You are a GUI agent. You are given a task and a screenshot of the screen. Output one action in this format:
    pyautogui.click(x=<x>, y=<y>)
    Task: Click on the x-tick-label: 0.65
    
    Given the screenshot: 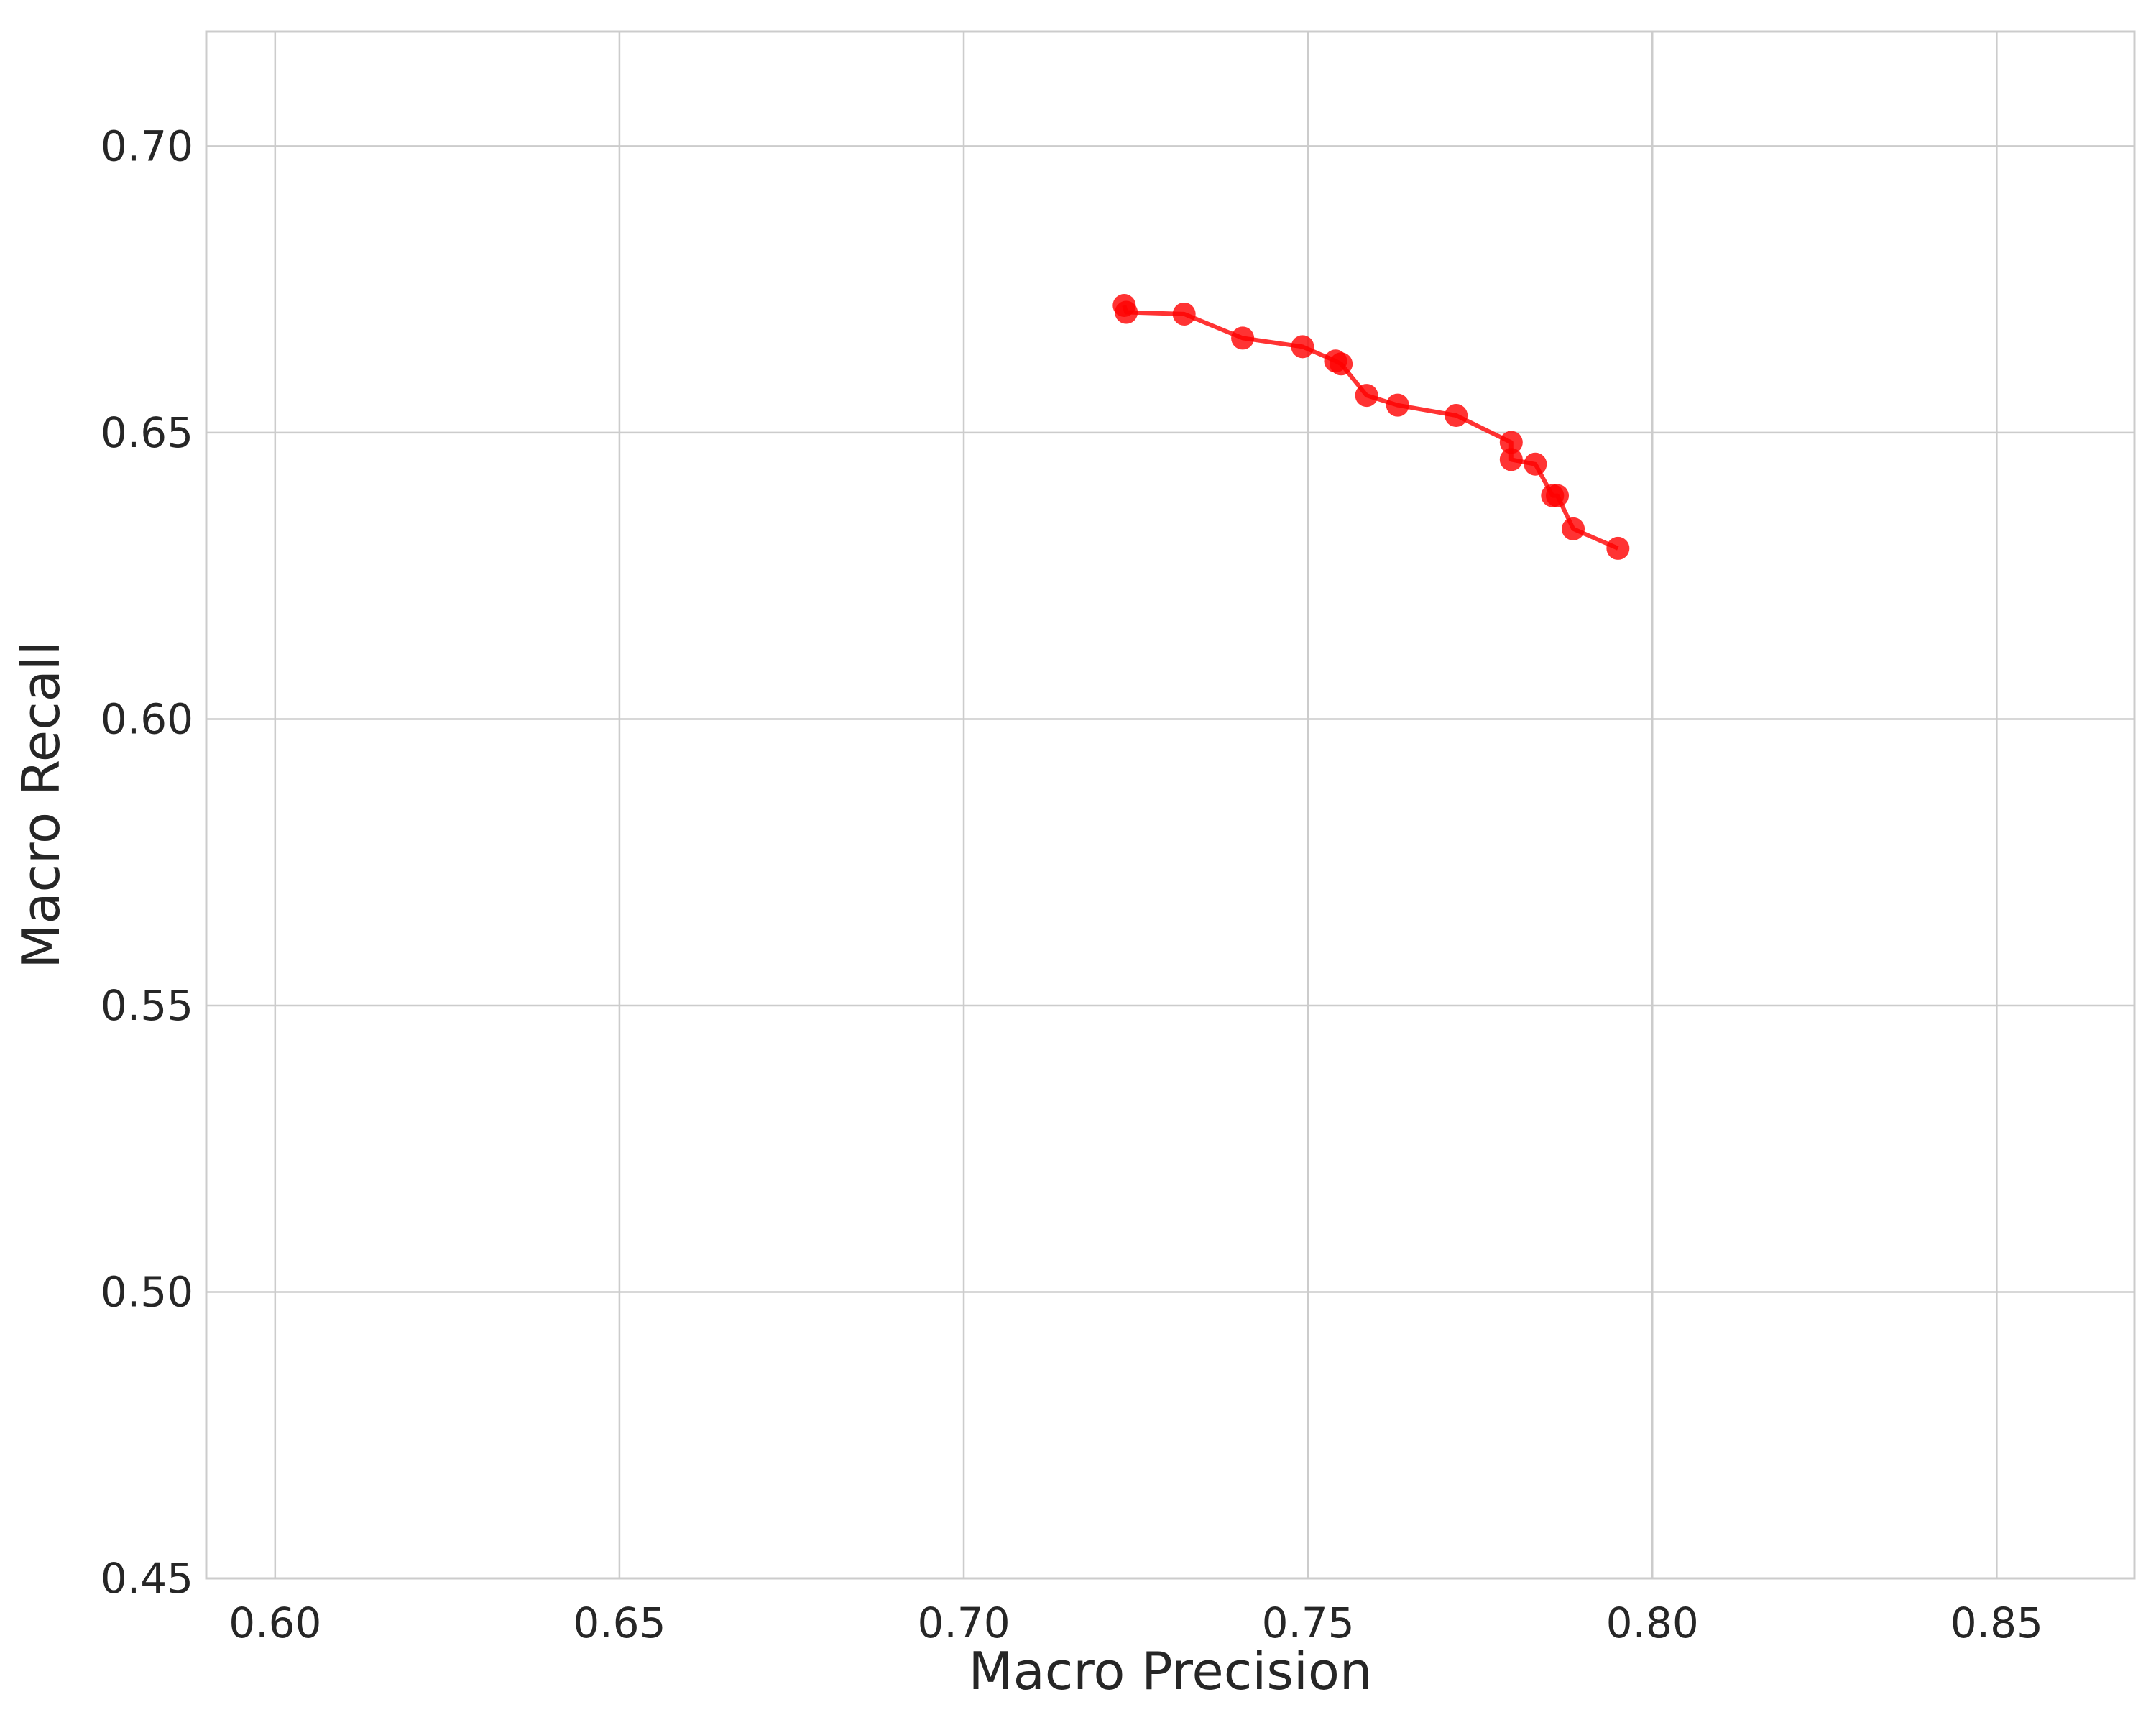 What is the action you would take?
    pyautogui.click(x=619, y=1622)
    